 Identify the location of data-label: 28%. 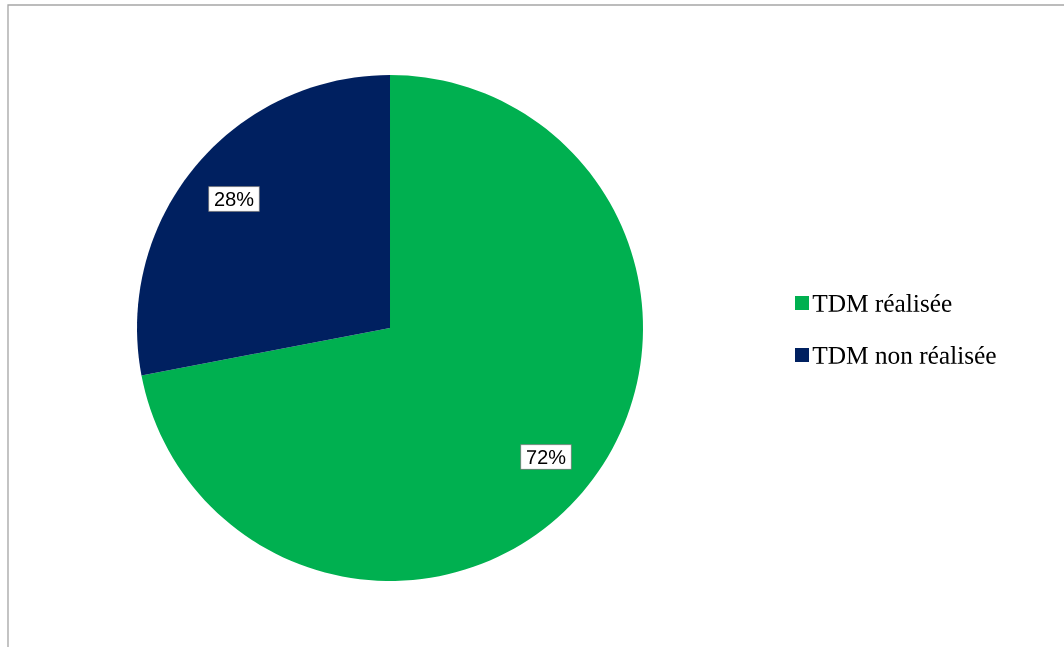
(234, 199).